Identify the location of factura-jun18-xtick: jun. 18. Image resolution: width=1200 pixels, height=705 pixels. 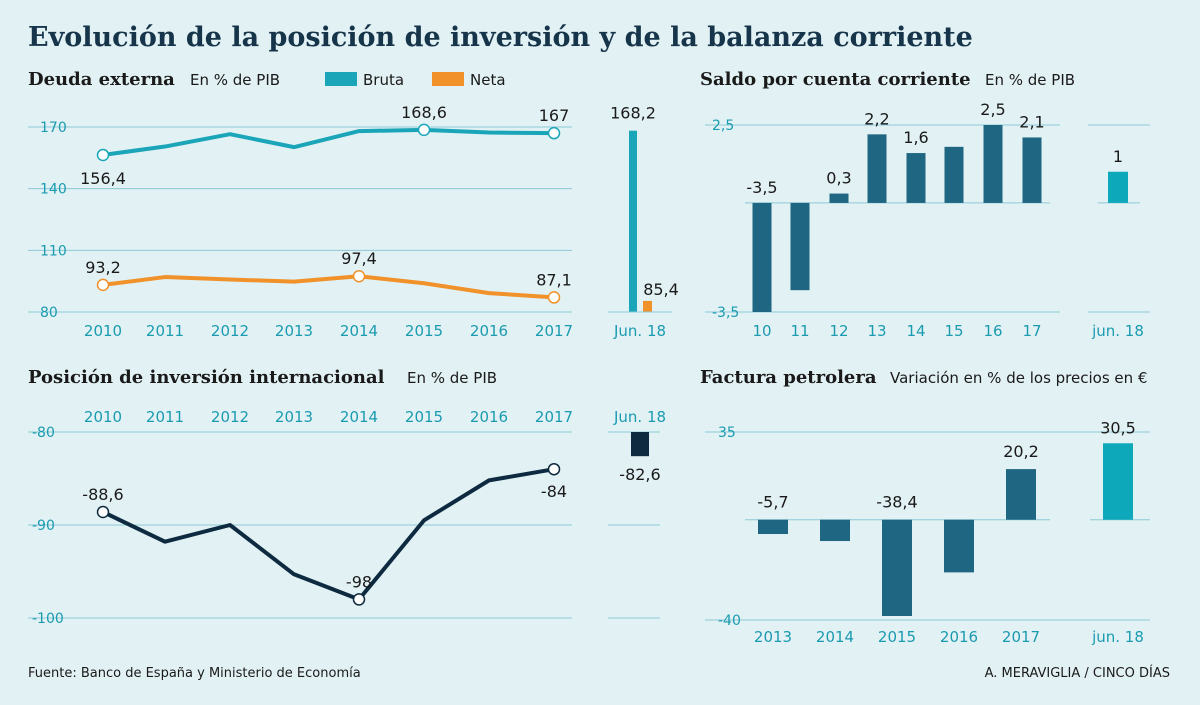
(1117, 637).